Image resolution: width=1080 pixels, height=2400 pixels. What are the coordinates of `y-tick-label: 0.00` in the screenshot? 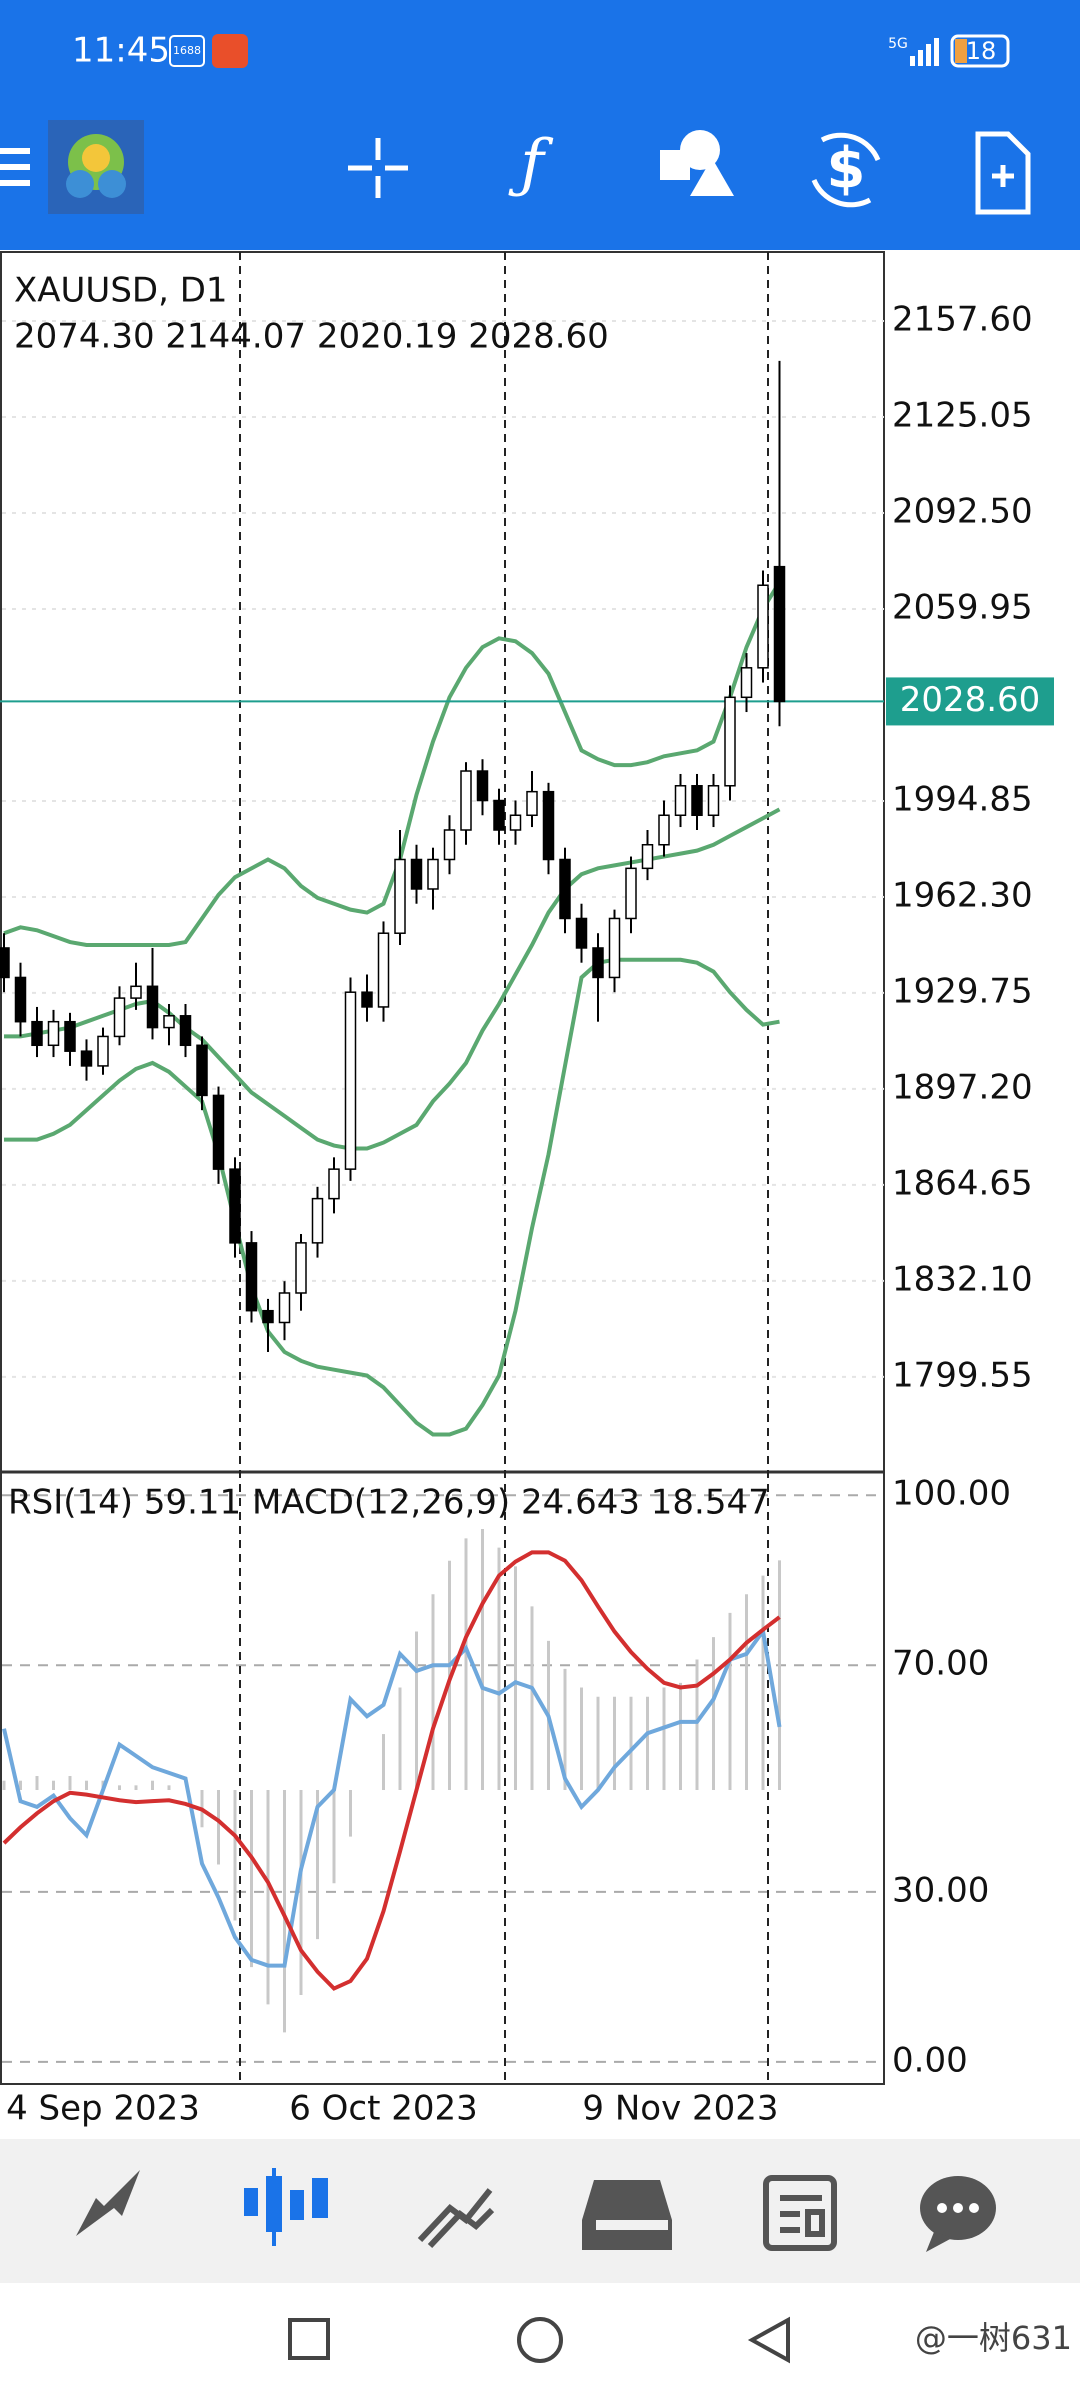 It's located at (930, 2060).